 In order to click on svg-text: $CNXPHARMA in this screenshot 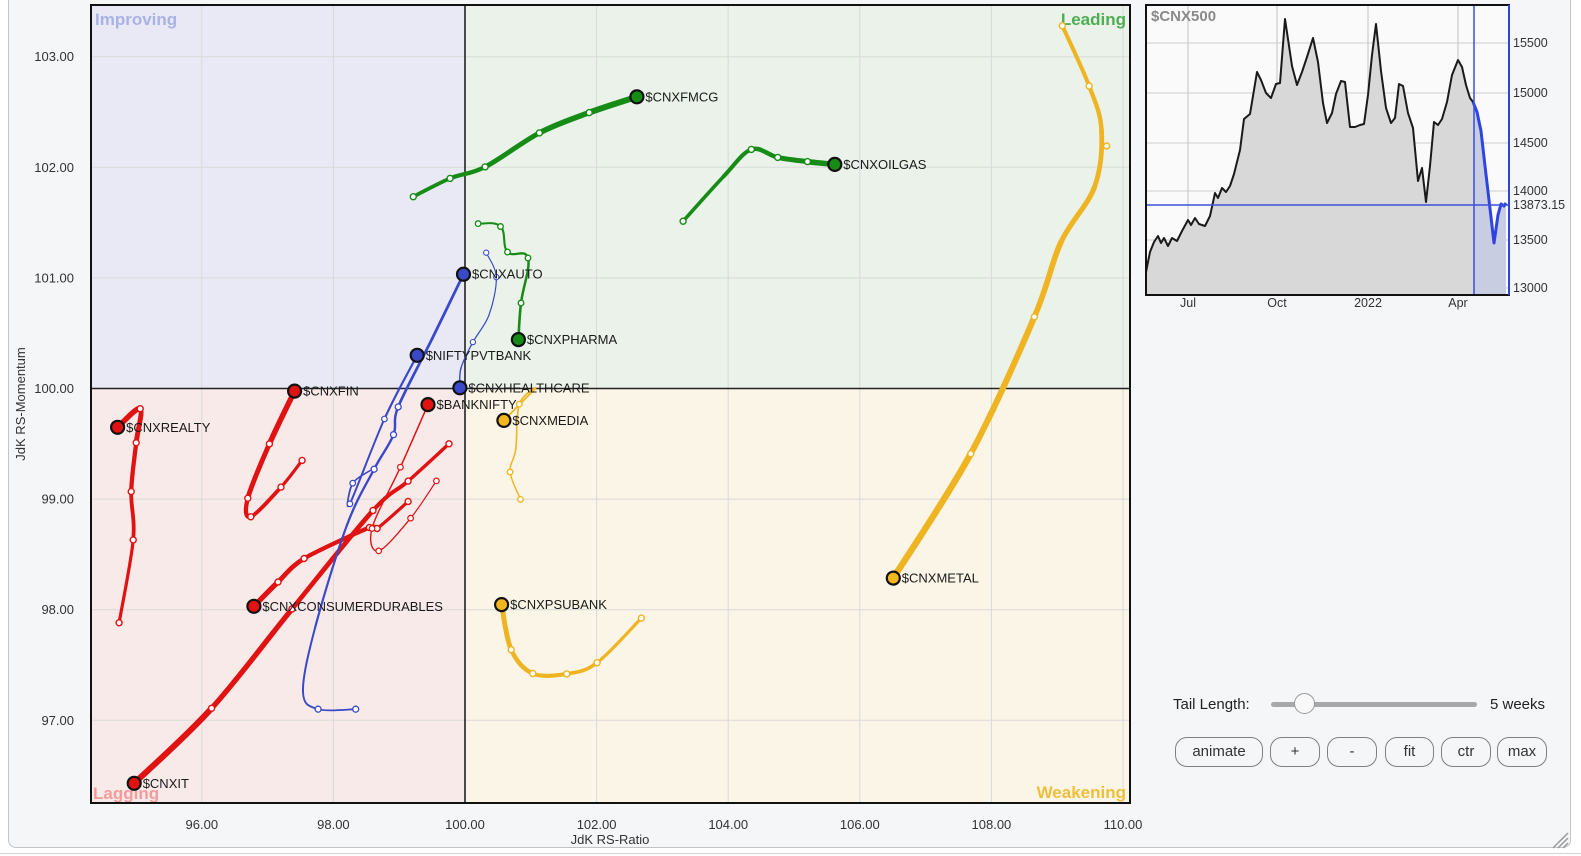, I will do `click(572, 339)`.